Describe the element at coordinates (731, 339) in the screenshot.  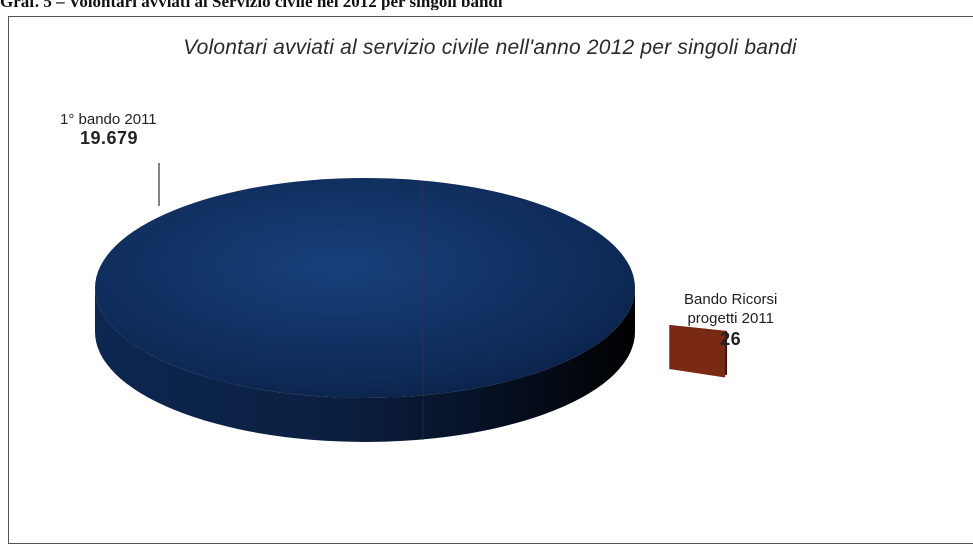
I see `slice-label-2-value: 26` at that location.